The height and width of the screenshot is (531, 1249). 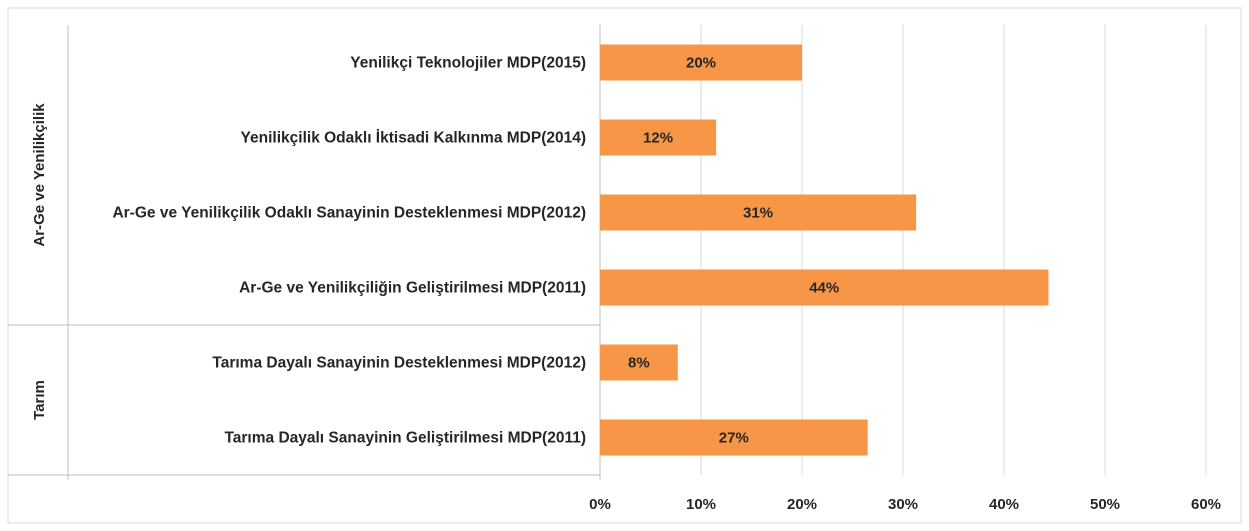 What do you see at coordinates (600, 504) in the screenshot?
I see `x-tick-label: 0%` at bounding box center [600, 504].